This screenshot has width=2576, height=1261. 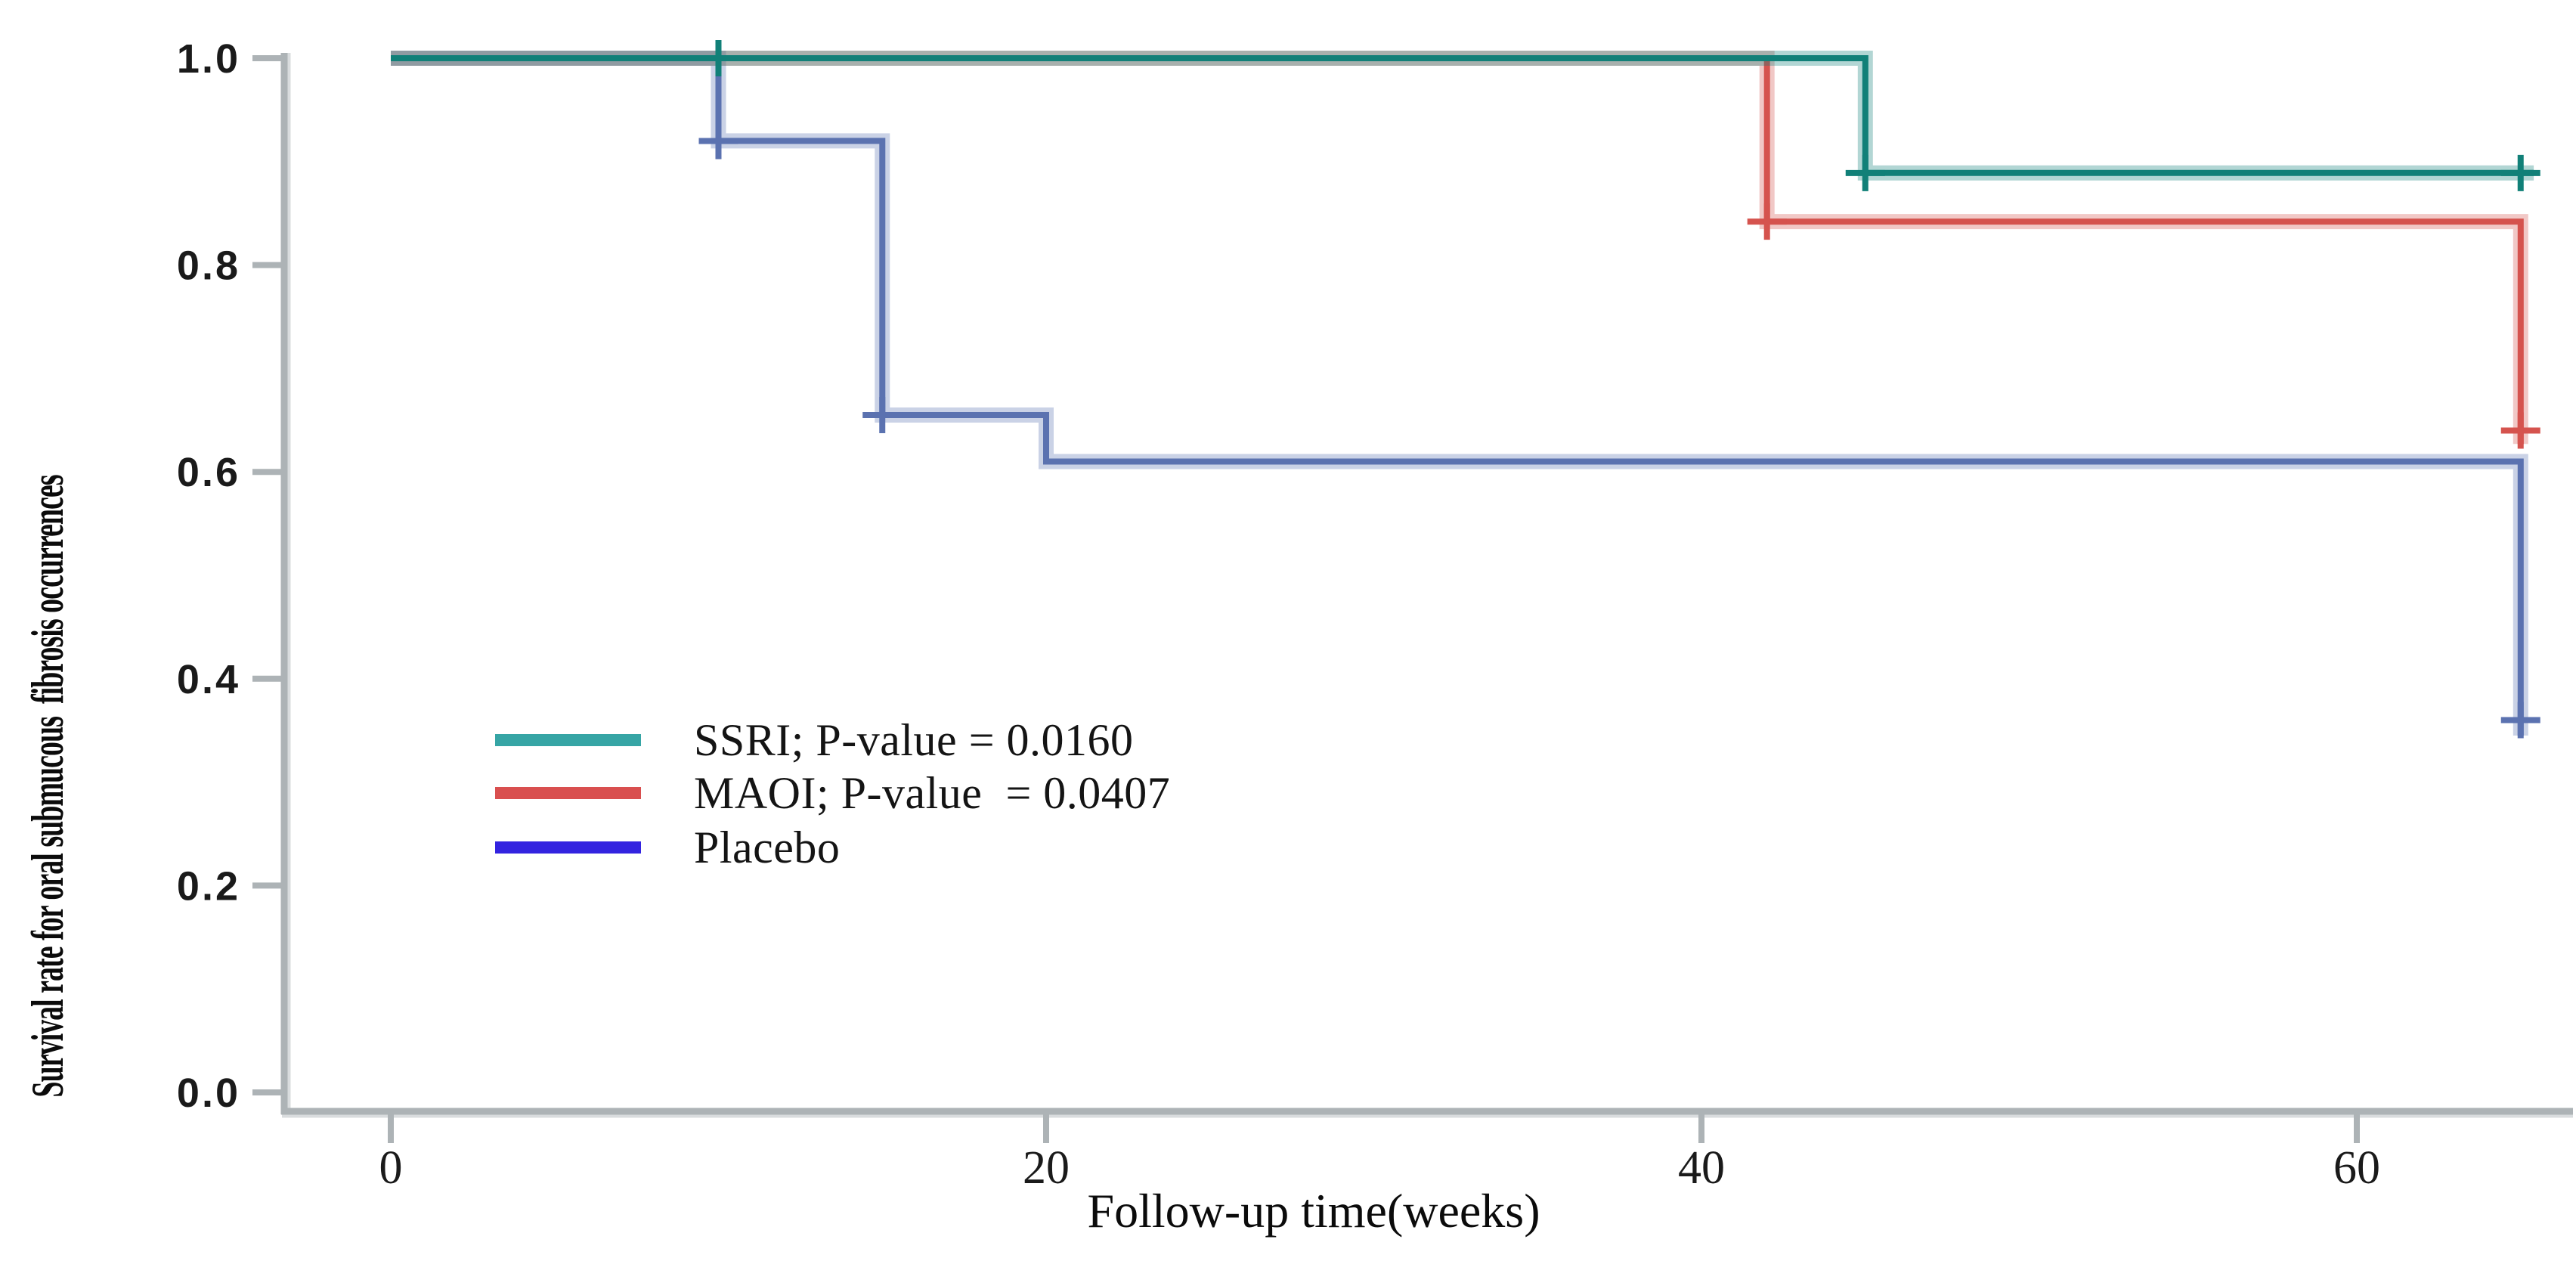 What do you see at coordinates (767, 847) in the screenshot?
I see `legend-label-placebo: Placebo` at bounding box center [767, 847].